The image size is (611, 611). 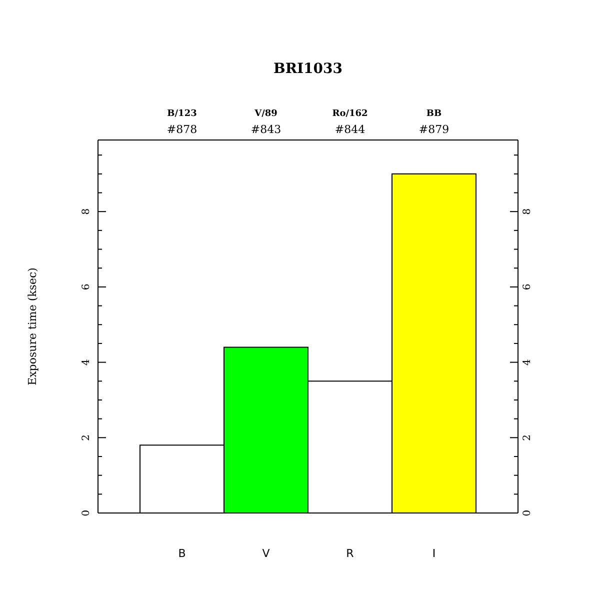 What do you see at coordinates (266, 129) in the screenshot?
I see `text: #843` at bounding box center [266, 129].